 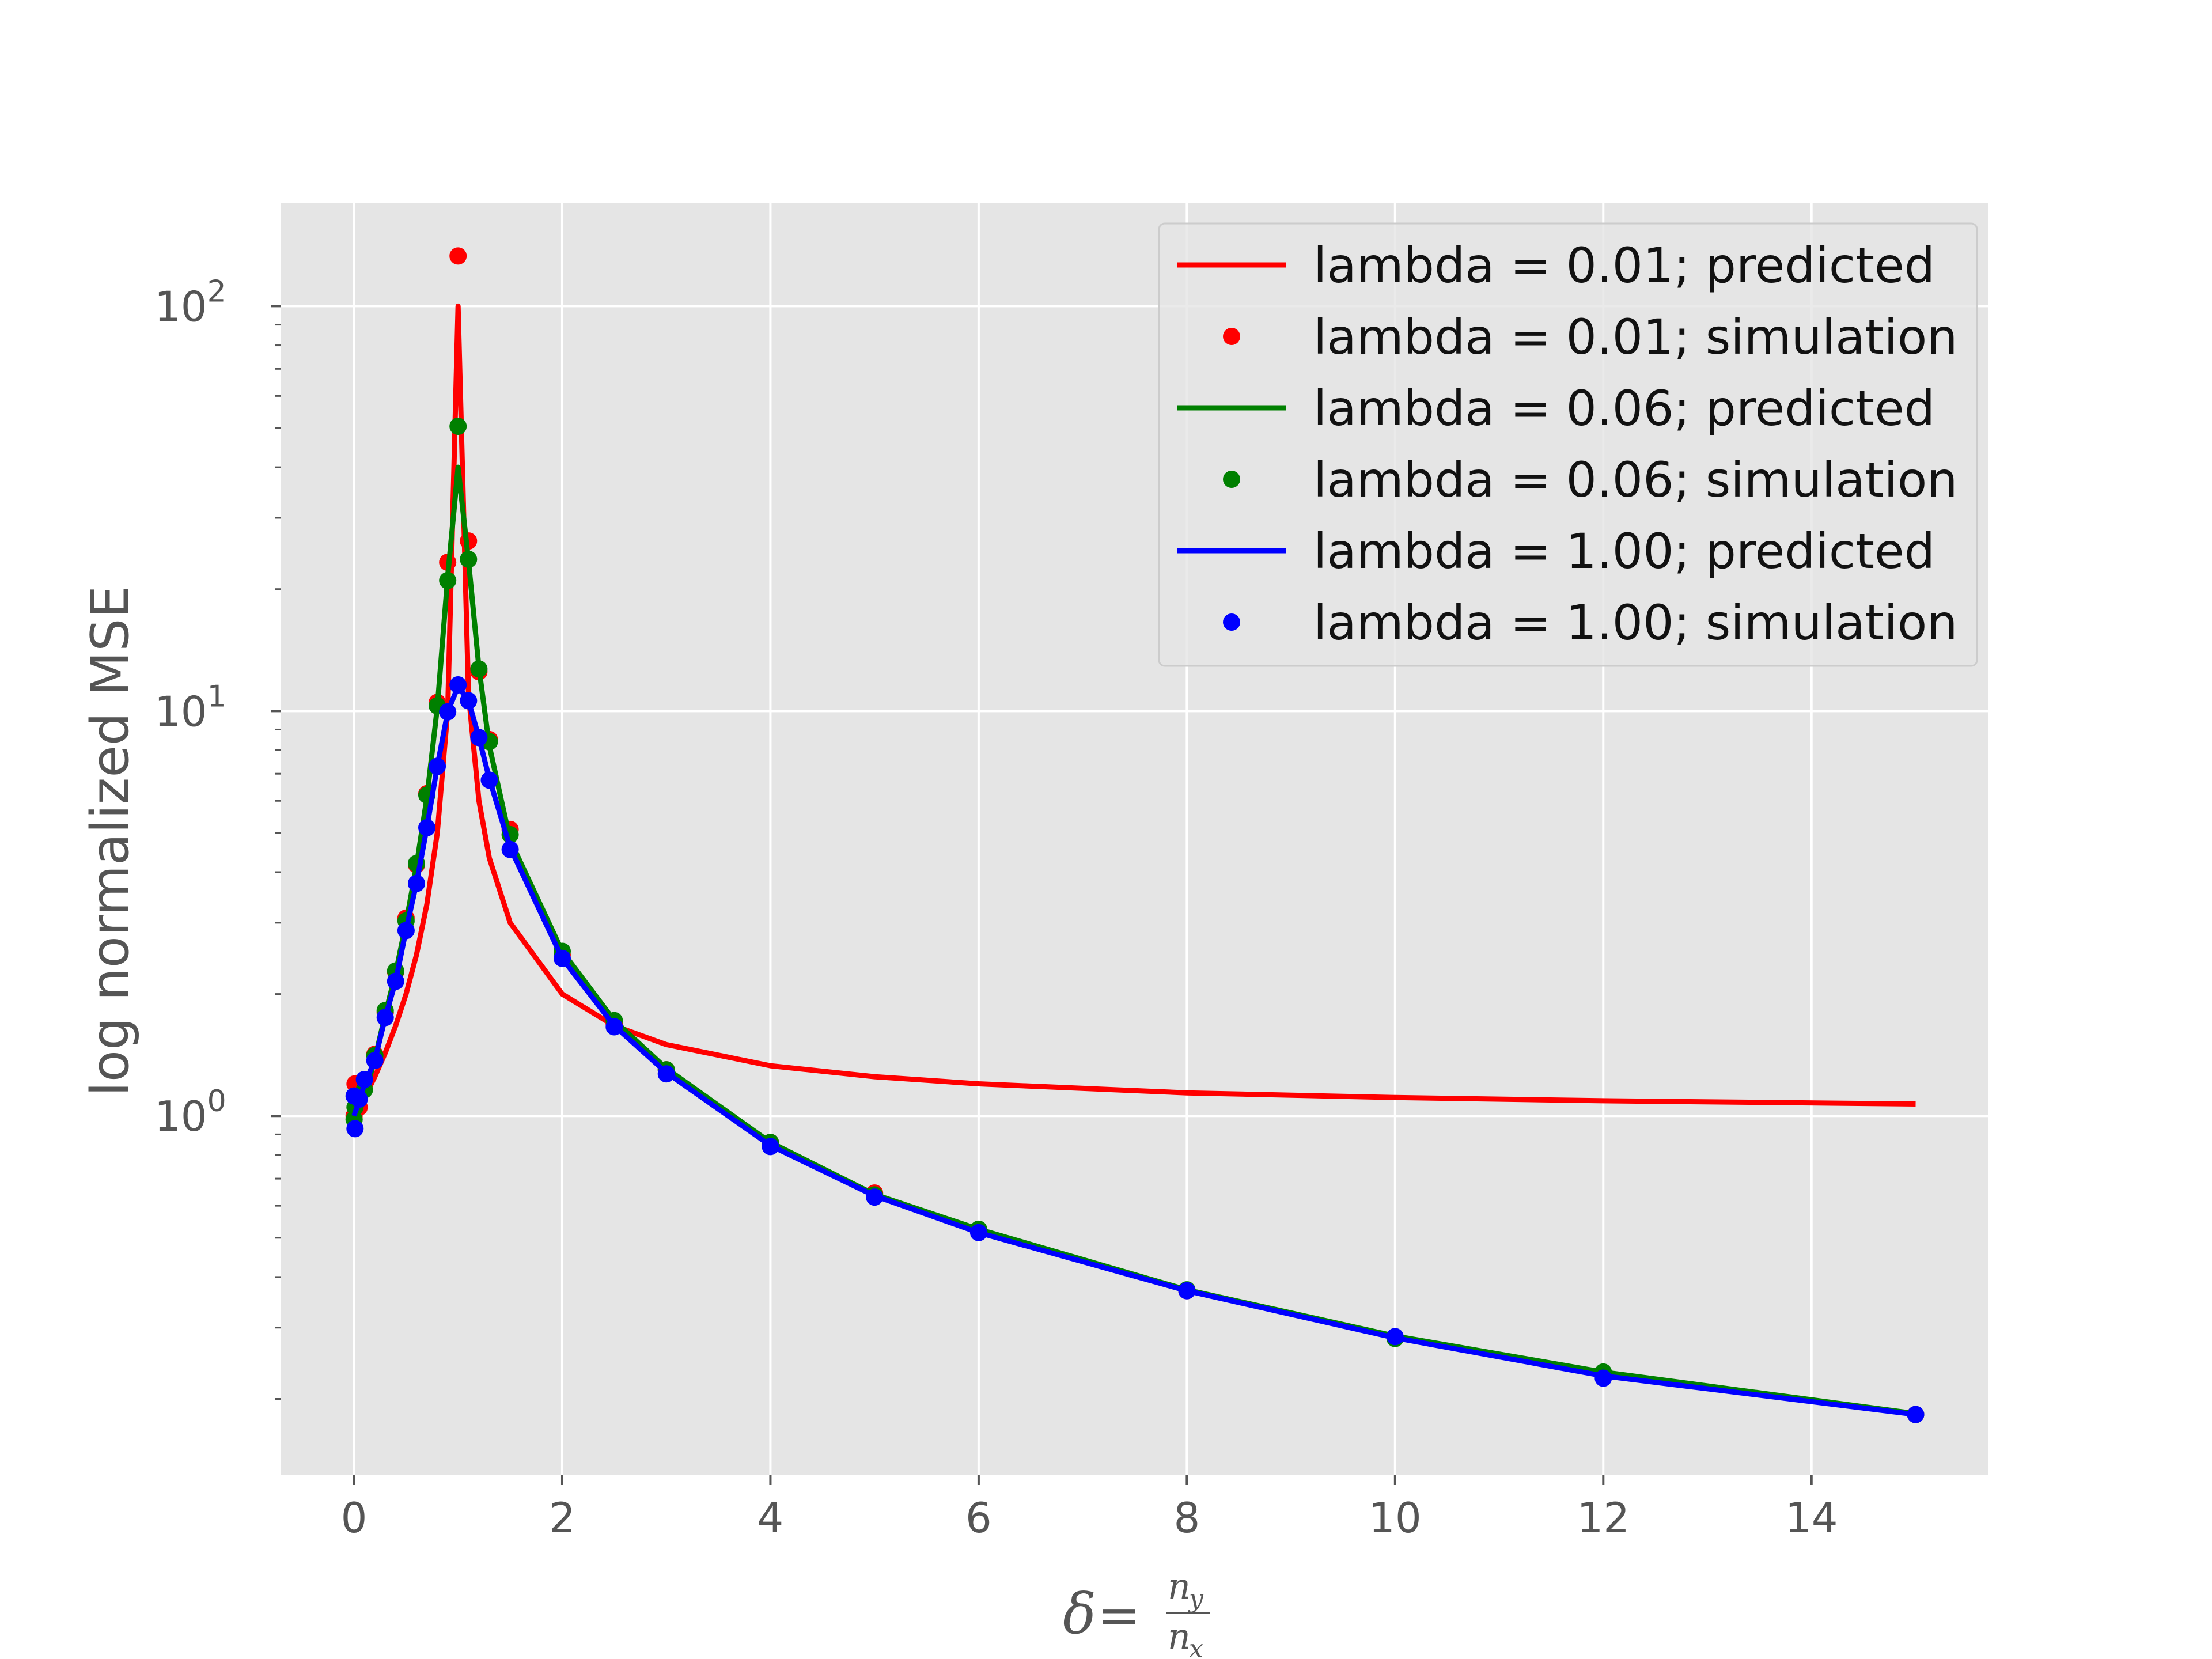 I want to click on y-tick-label: 10¹, so click(x=190, y=707).